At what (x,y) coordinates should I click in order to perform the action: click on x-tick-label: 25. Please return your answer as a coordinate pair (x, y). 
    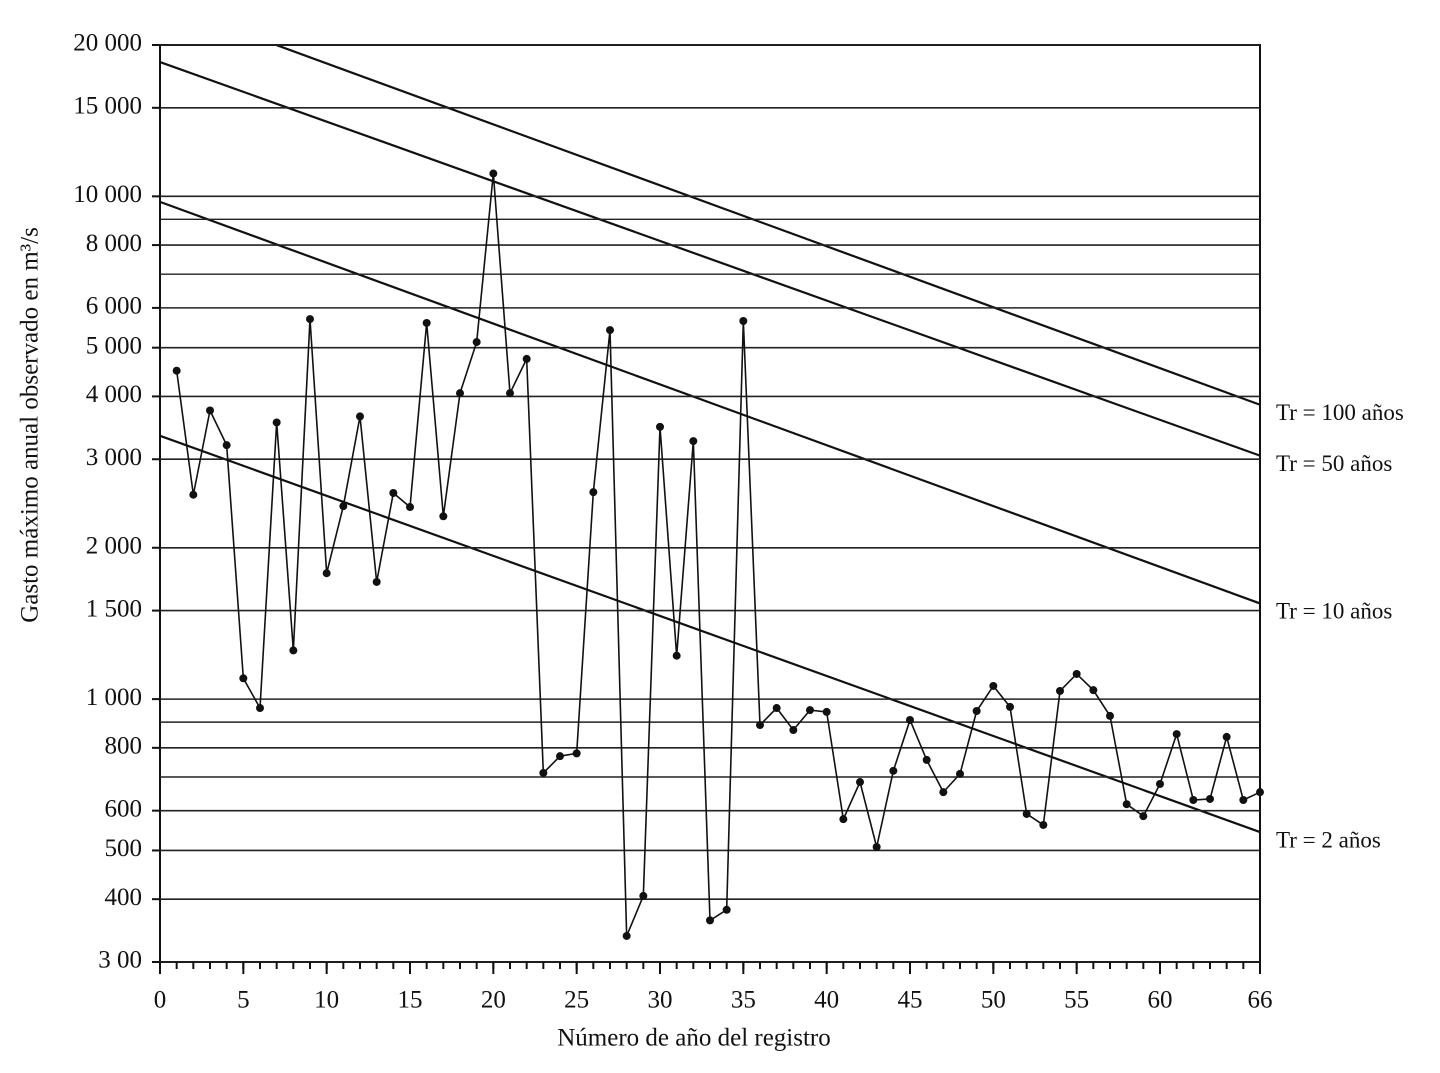
    Looking at the image, I should click on (576, 1000).